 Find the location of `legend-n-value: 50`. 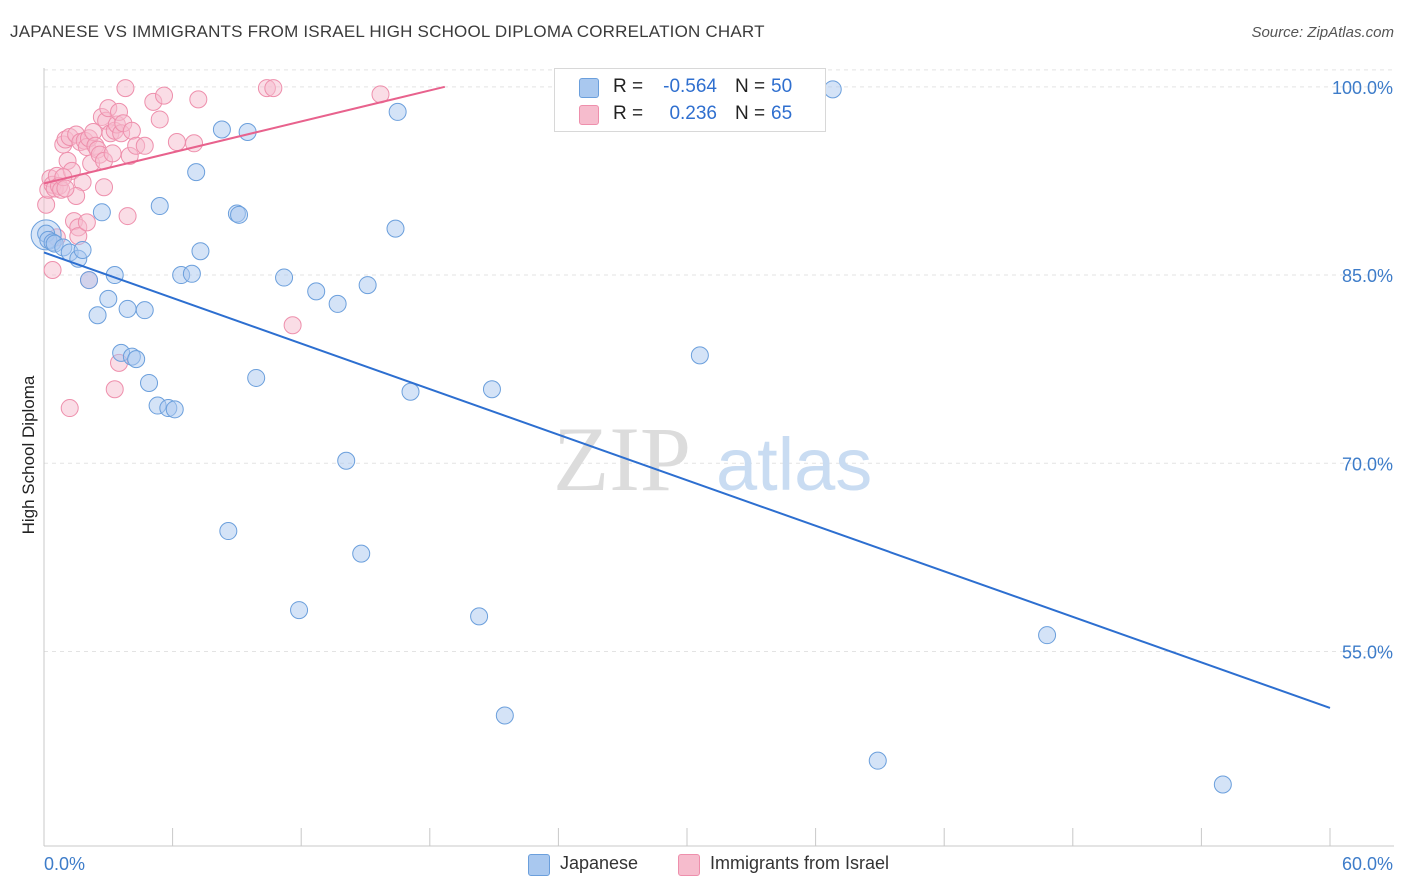

legend-n-value: 50 is located at coordinates (782, 86).